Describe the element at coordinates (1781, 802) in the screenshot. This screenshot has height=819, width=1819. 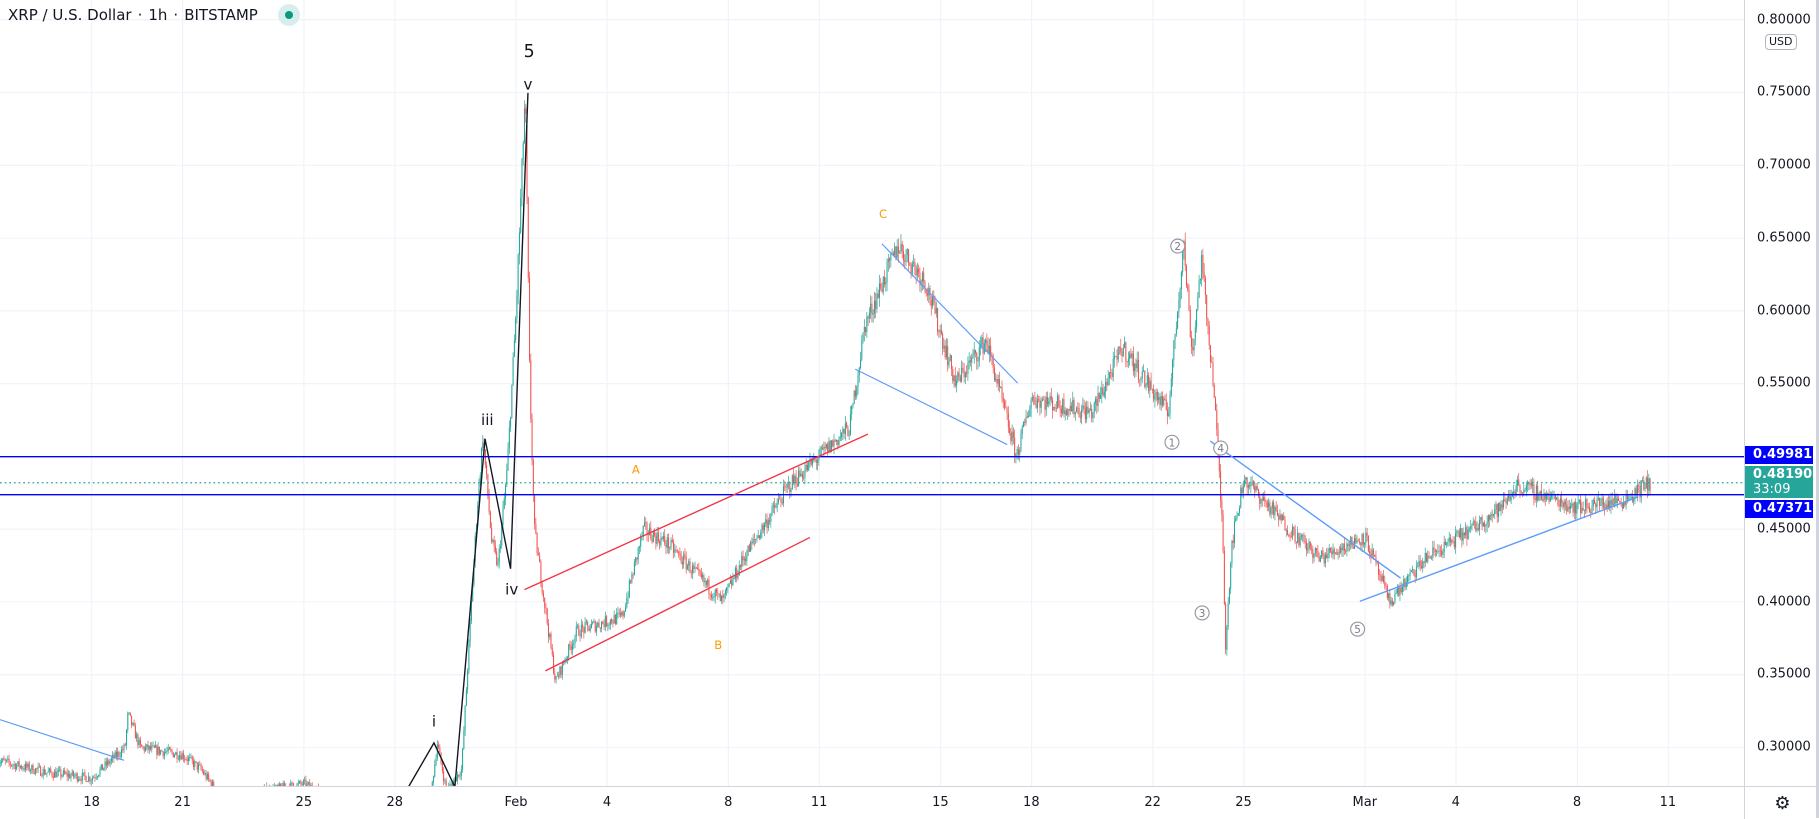
I see `chart-settings-button: ⚙` at that location.